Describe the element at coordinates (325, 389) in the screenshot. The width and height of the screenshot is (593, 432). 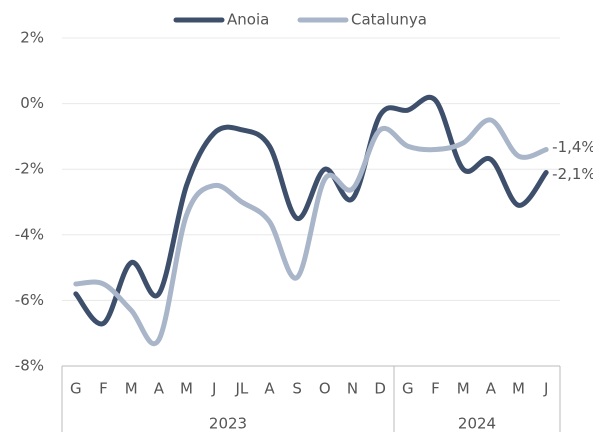
I see `x-tick-label: O` at that location.